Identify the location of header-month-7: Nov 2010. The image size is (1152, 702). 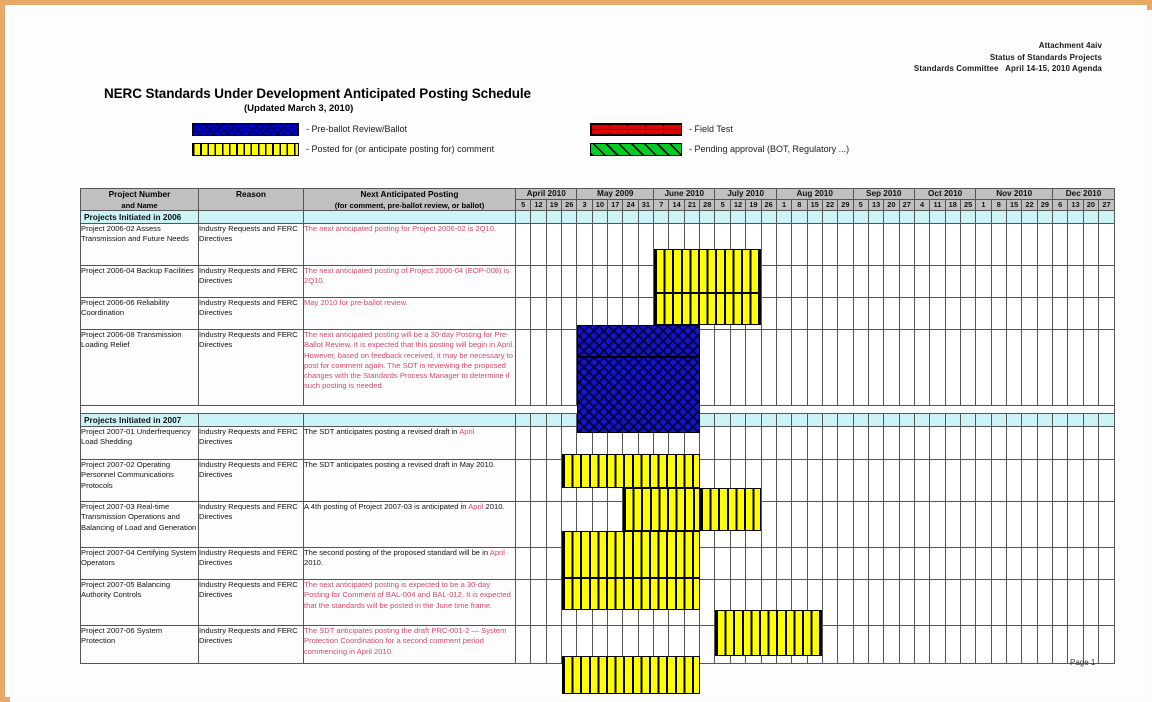
(1014, 194).